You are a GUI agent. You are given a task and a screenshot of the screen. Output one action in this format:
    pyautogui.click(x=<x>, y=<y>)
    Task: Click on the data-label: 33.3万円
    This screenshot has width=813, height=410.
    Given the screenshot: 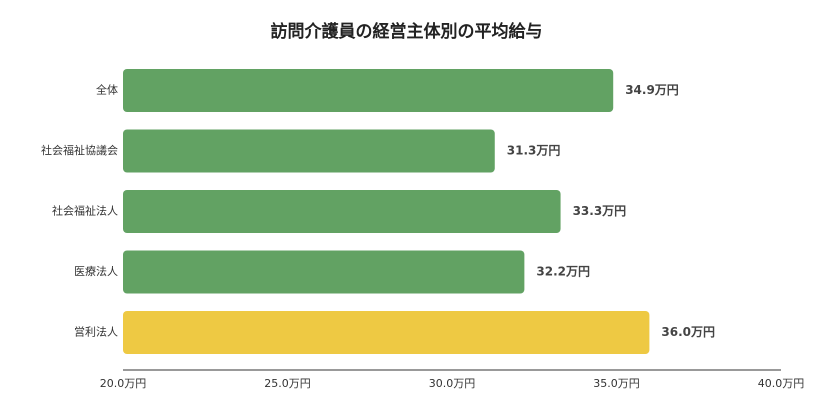 What is the action you would take?
    pyautogui.click(x=600, y=211)
    